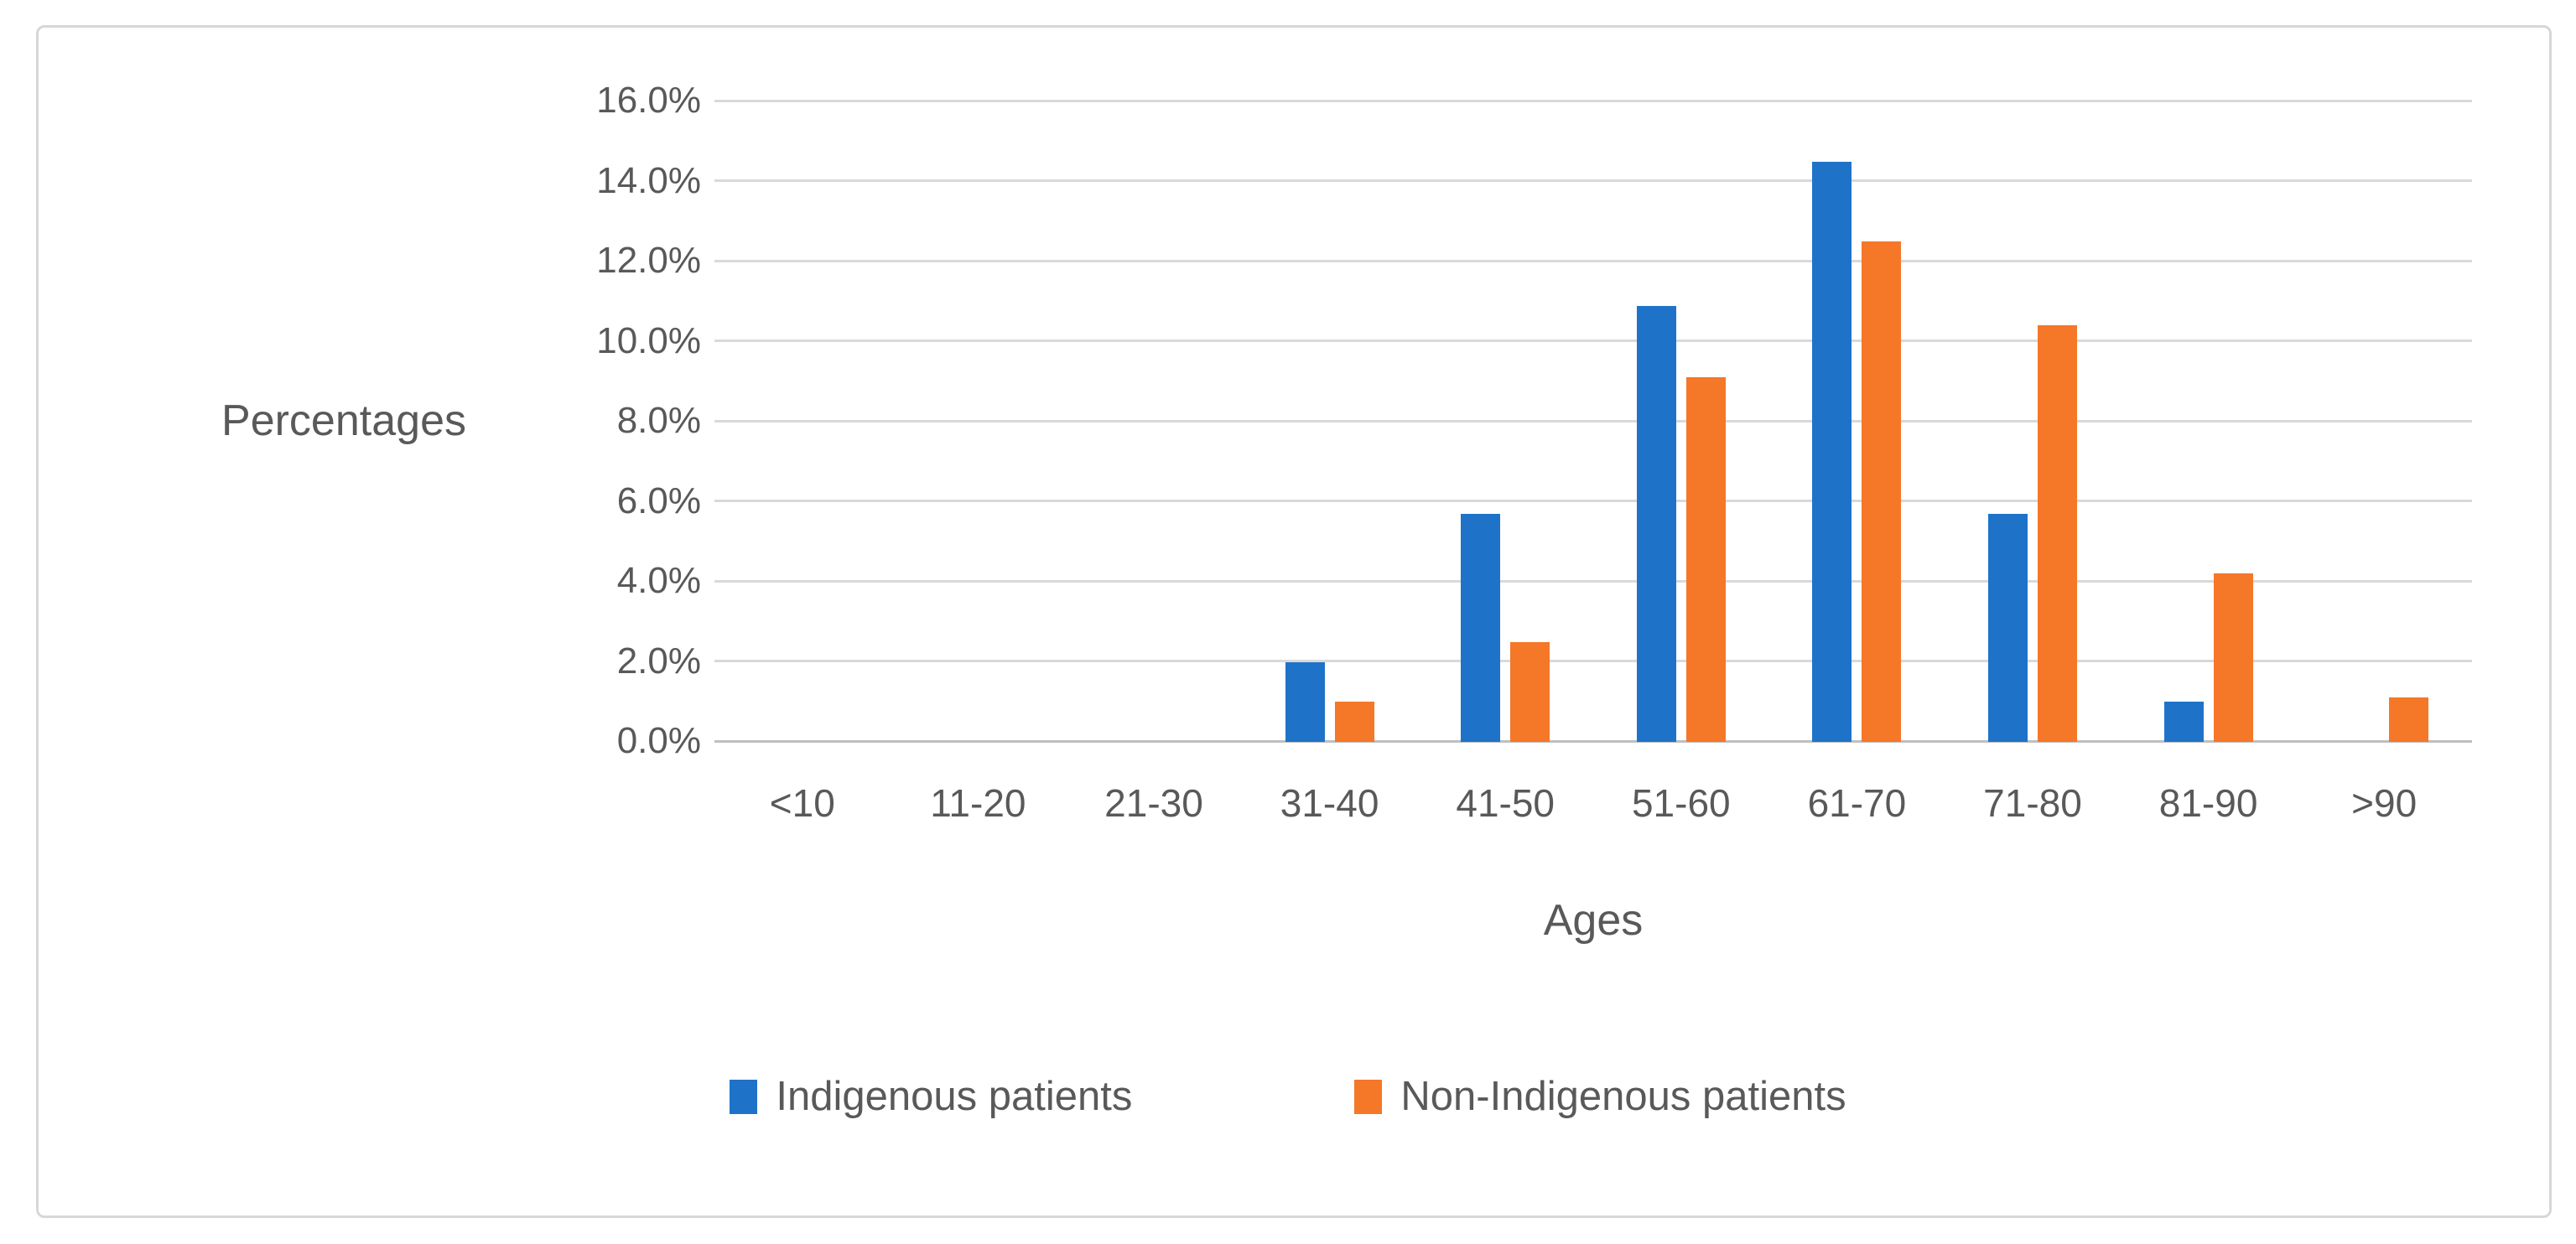 Image resolution: width=2576 pixels, height=1244 pixels. Describe the element at coordinates (1593, 741) in the screenshot. I see `x-axis-line` at that location.